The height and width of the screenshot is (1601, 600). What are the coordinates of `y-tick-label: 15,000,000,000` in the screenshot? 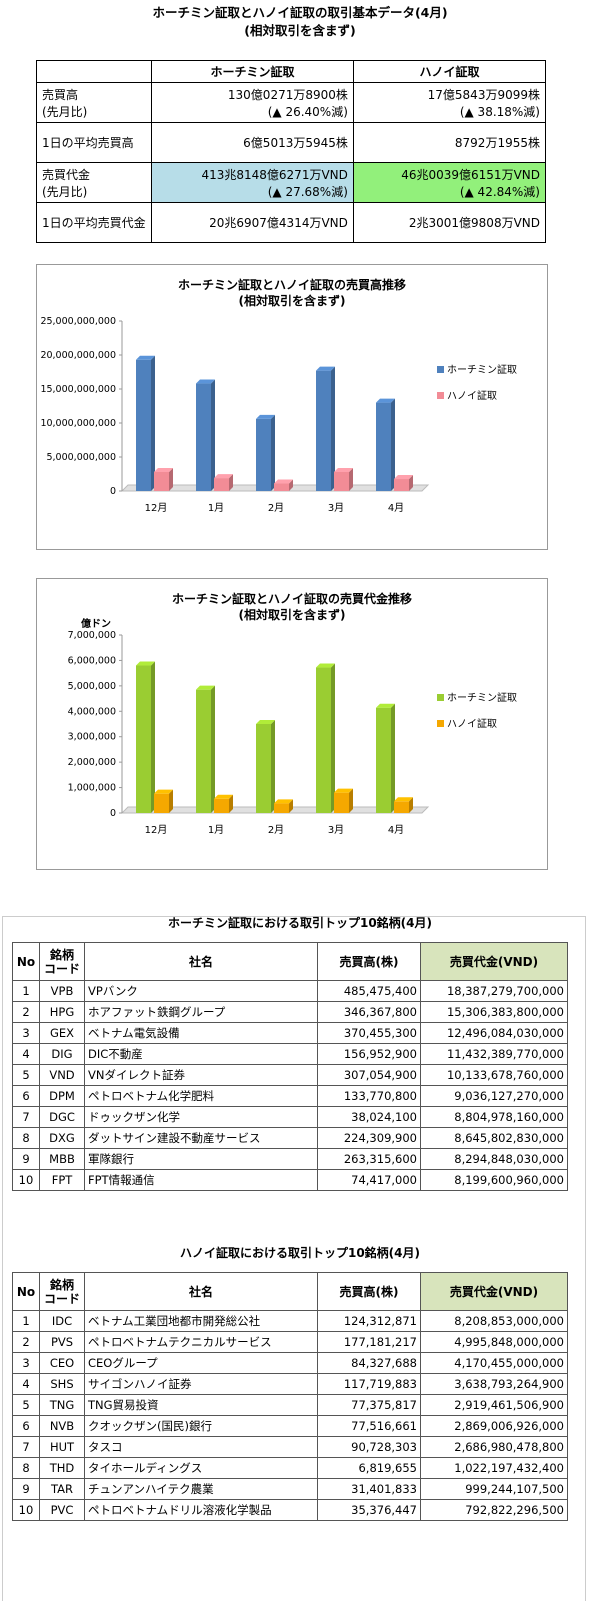 It's located at (78, 389).